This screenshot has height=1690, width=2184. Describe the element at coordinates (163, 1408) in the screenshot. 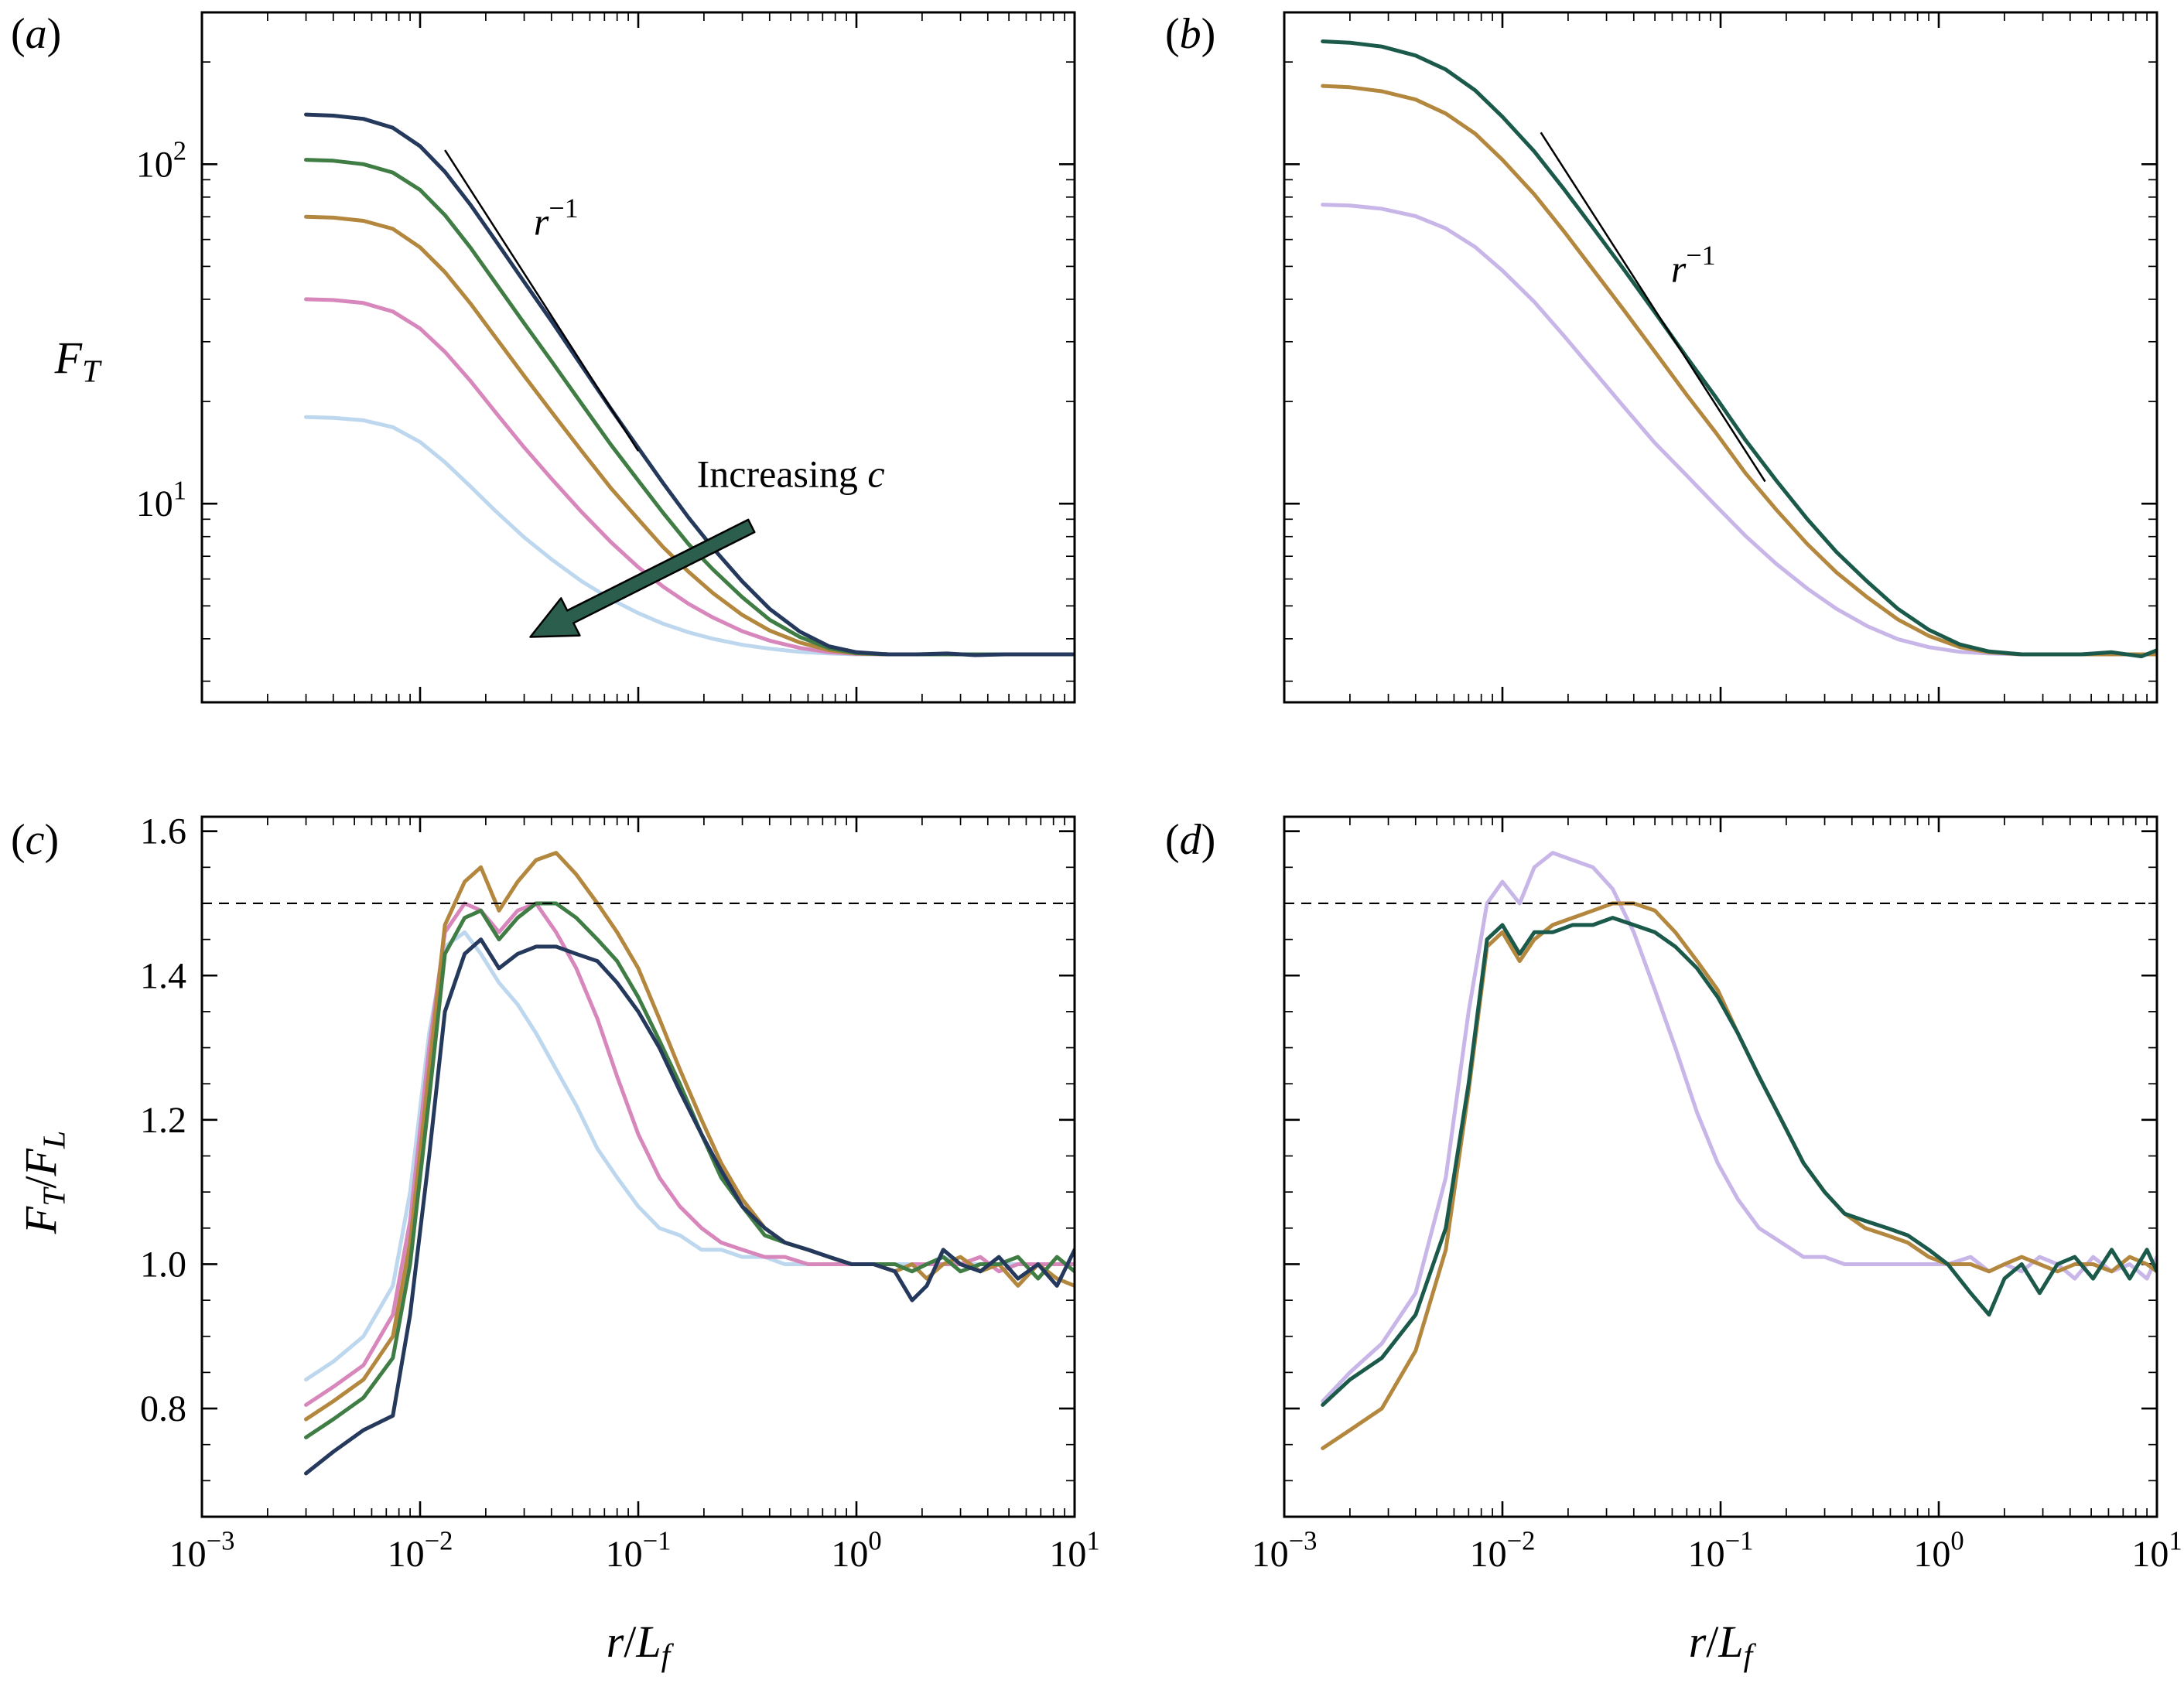

I see `y-tick-label: 0.8` at that location.